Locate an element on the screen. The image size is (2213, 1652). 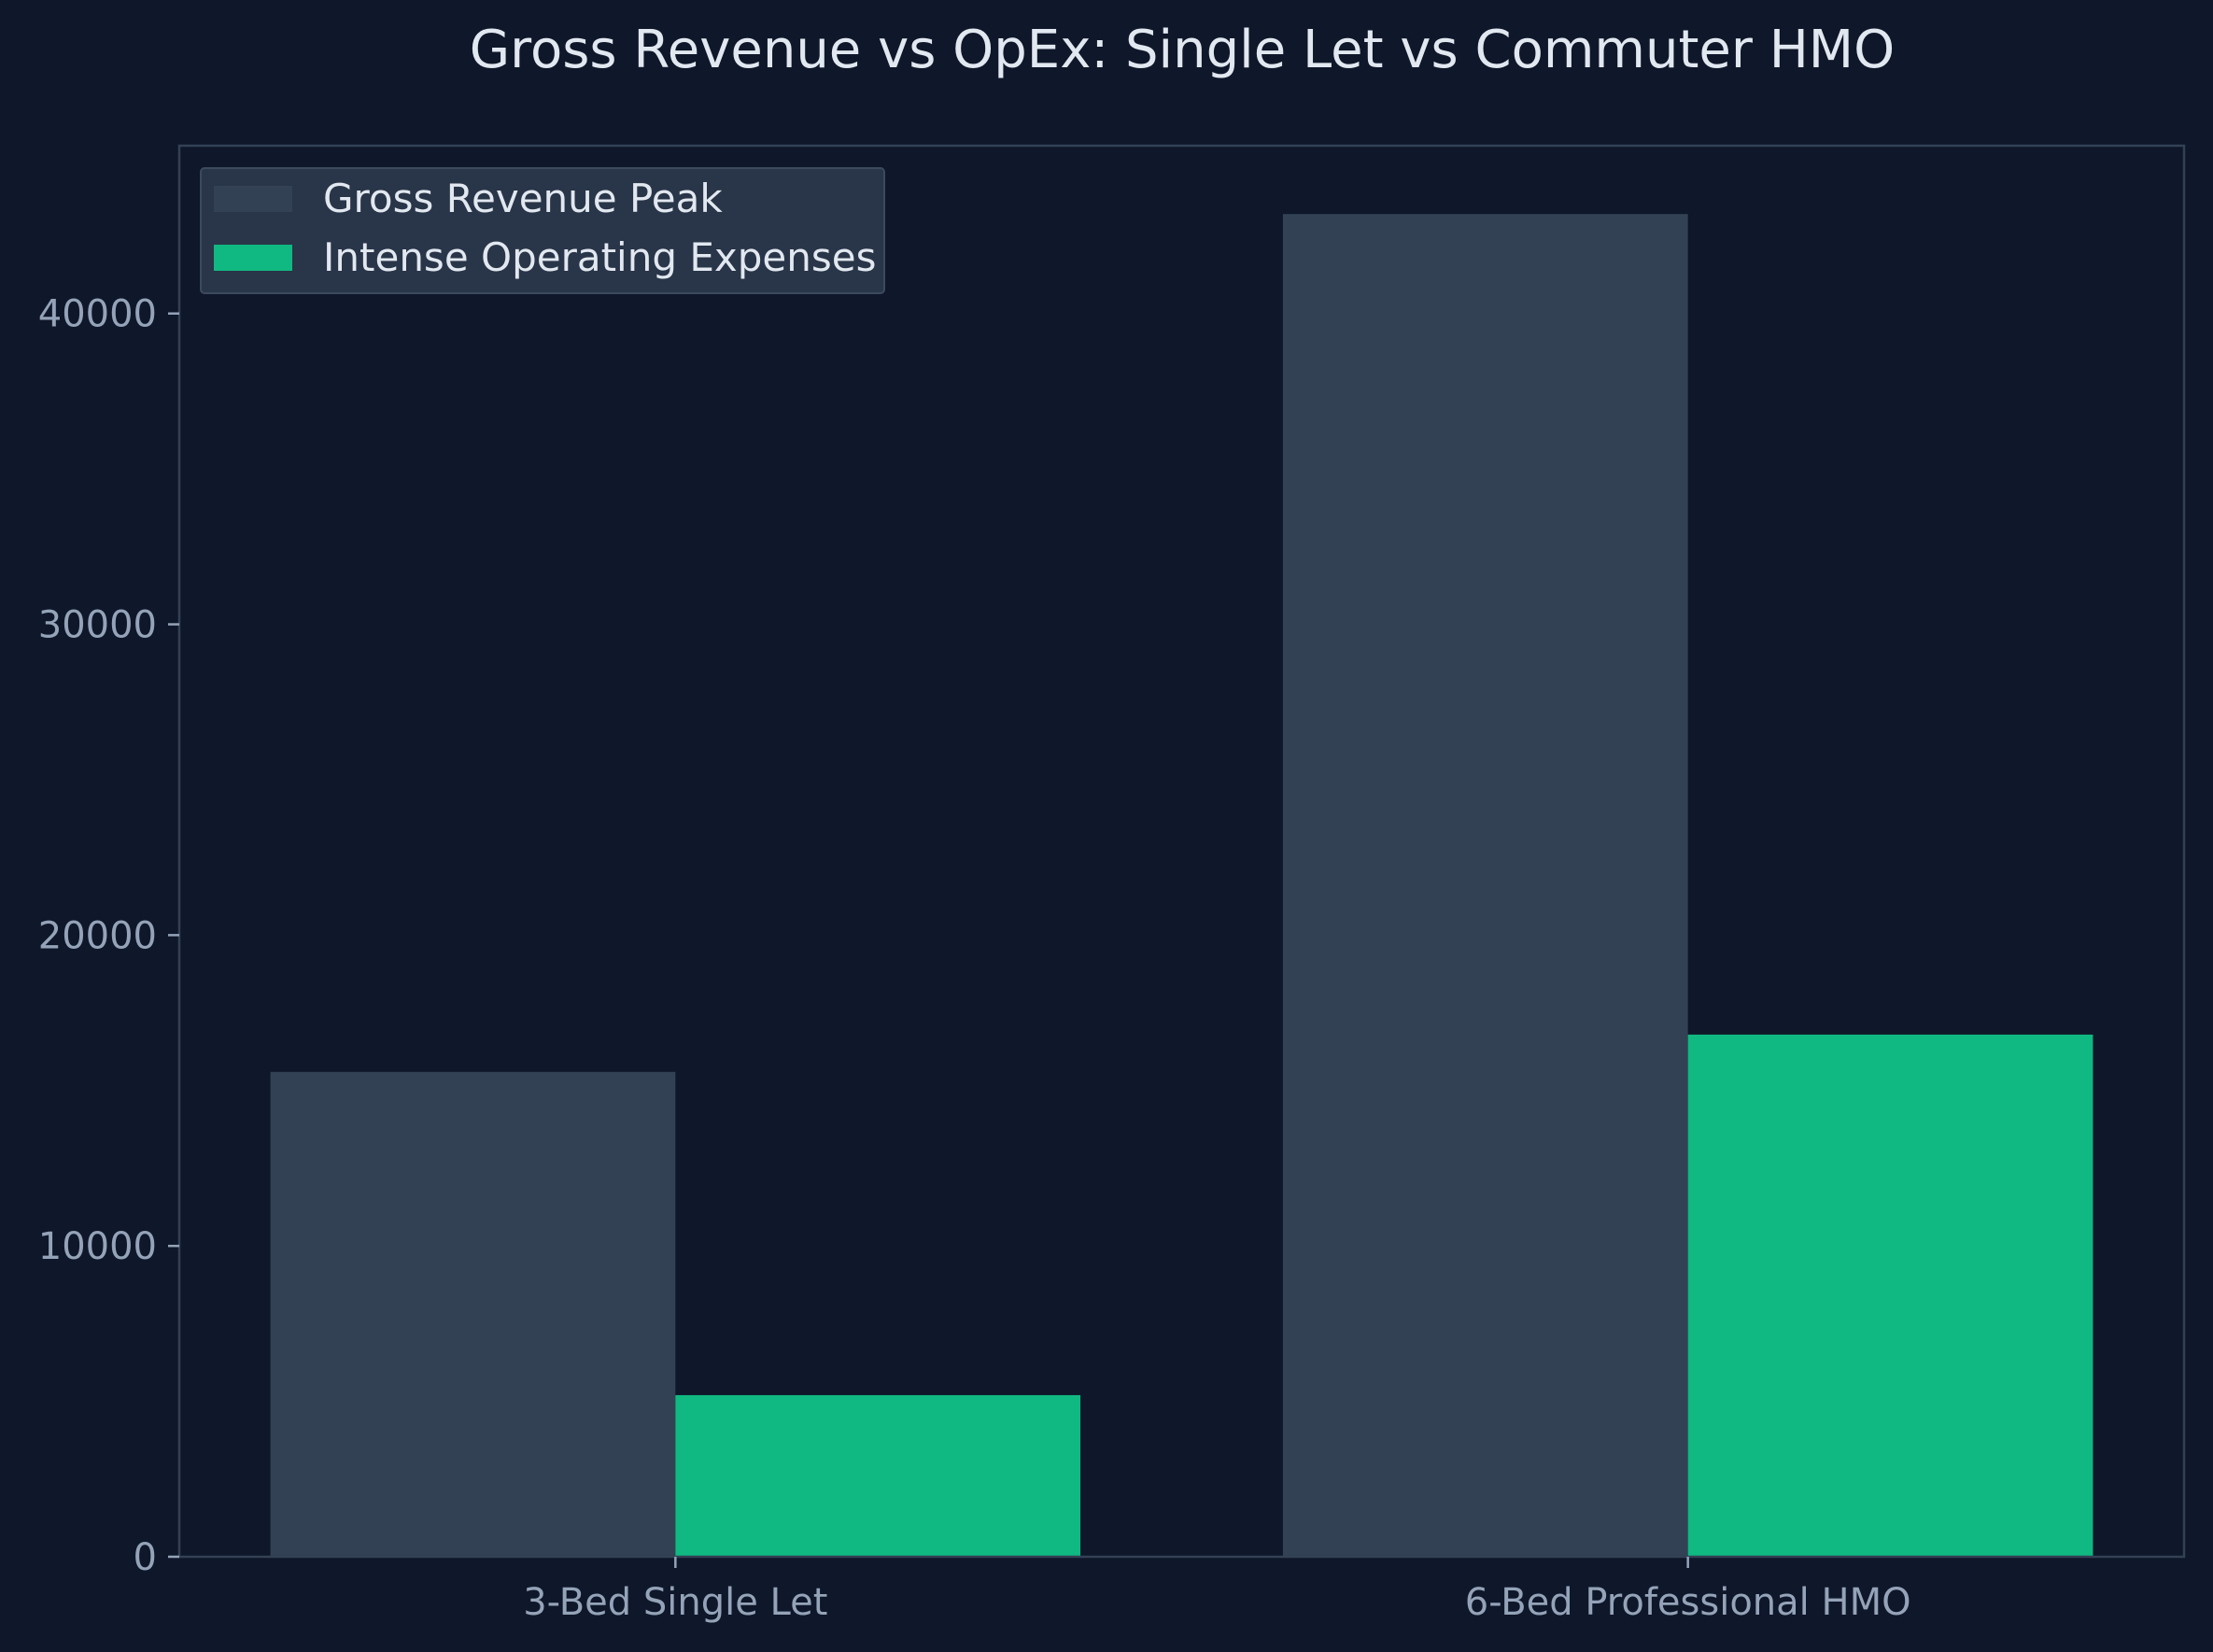
y-tick-label: 0 is located at coordinates (145, 1557).